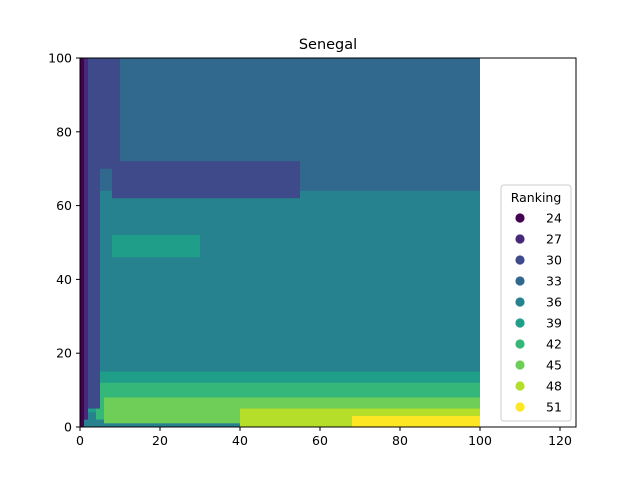 This screenshot has height=480, width=640. What do you see at coordinates (64, 205) in the screenshot?
I see `y-tick-label-60: 60` at bounding box center [64, 205].